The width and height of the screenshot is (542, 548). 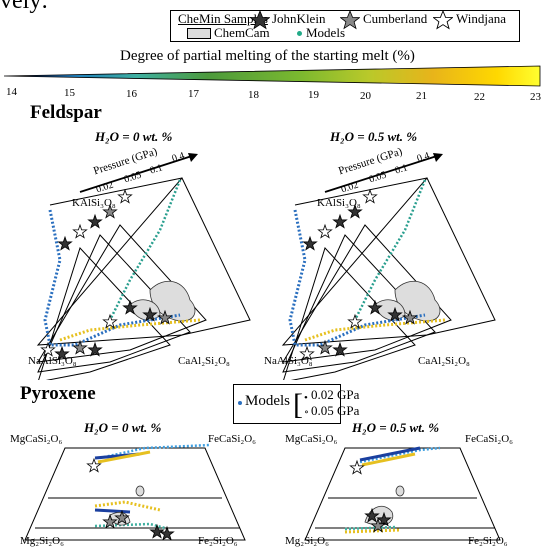 What do you see at coordinates (204, 361) in the screenshot?
I see `feldspar-left-corner-right: CaAl₂Si₂O₈` at bounding box center [204, 361].